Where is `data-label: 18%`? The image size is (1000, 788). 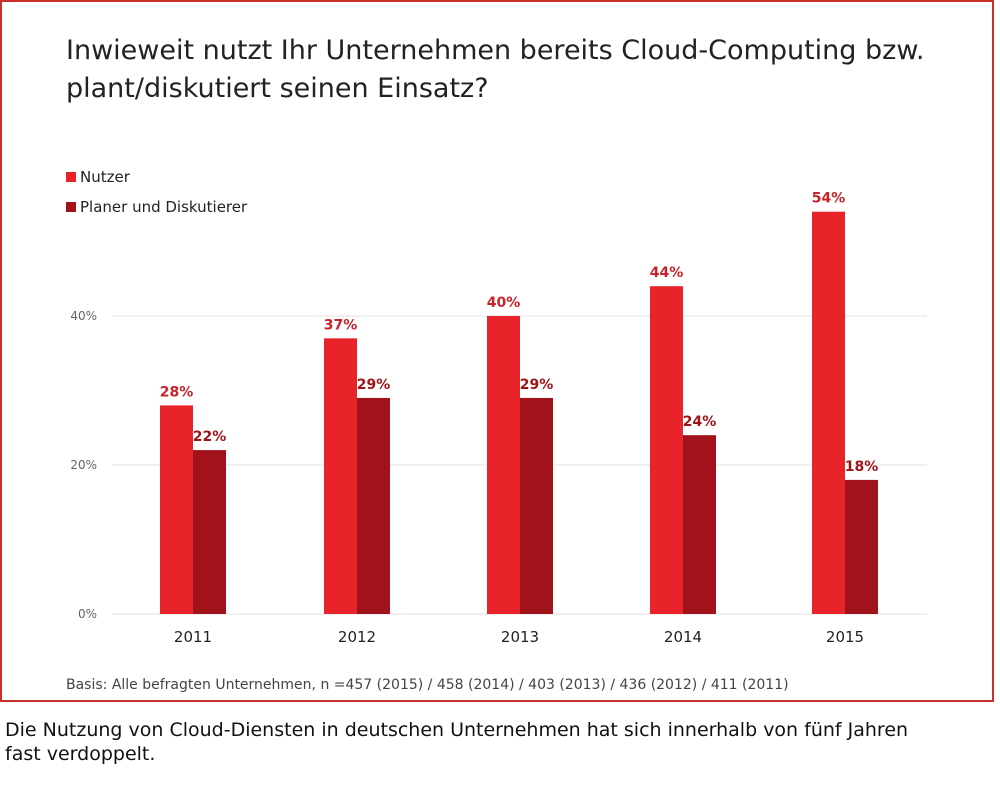
data-label: 18% is located at coordinates (862, 467).